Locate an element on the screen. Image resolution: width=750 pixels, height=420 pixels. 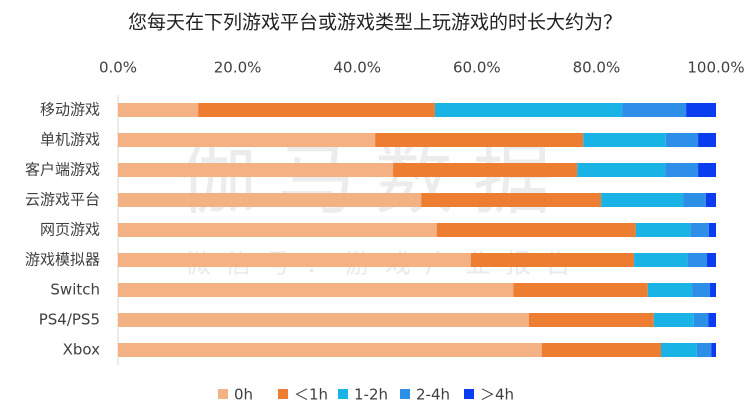
y-tick-label: Xbox is located at coordinates (82, 350).